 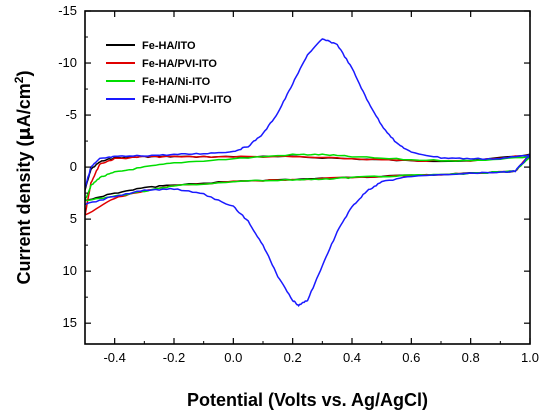 What do you see at coordinates (530, 357) in the screenshot?
I see `x-tick-label: 1.0` at bounding box center [530, 357].